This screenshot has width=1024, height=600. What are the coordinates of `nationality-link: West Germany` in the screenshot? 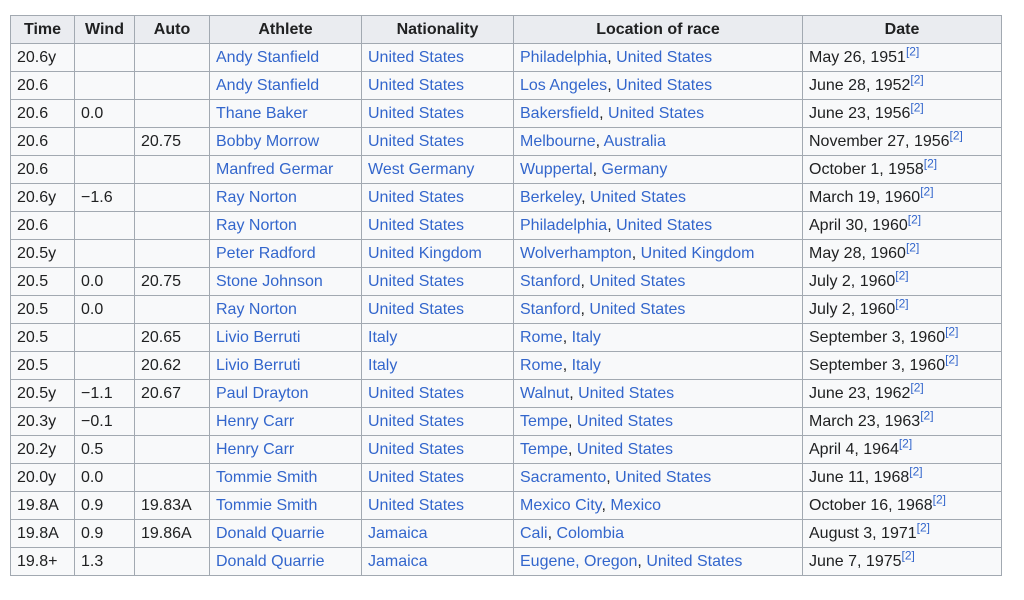 It's located at (421, 169).